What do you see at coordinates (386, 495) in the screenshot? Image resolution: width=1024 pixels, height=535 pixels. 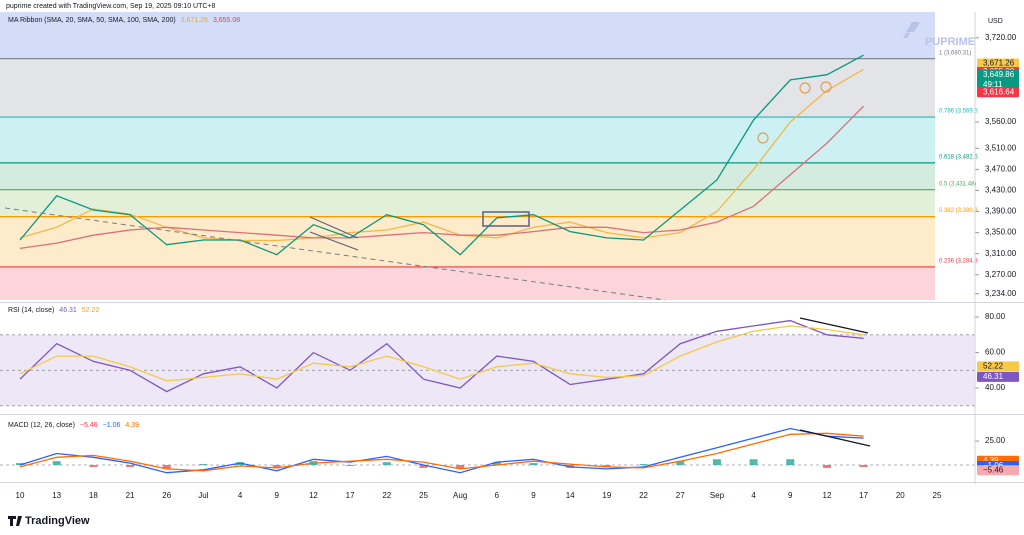 I see `x-tick-label: 22` at bounding box center [386, 495].